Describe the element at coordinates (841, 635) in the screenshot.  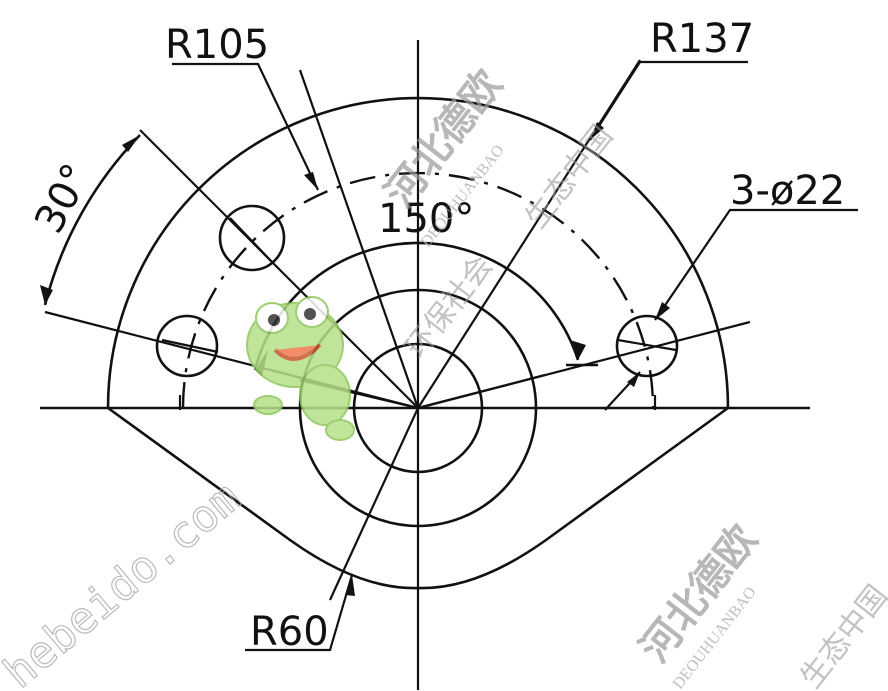
I see `watermark-slogan-bottom: 生态中国` at that location.